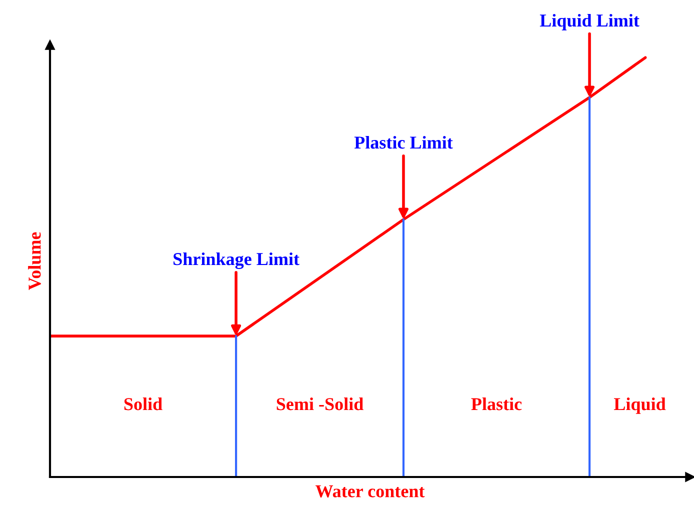 The width and height of the screenshot is (694, 516). I want to click on annotation: Plastic, so click(496, 404).